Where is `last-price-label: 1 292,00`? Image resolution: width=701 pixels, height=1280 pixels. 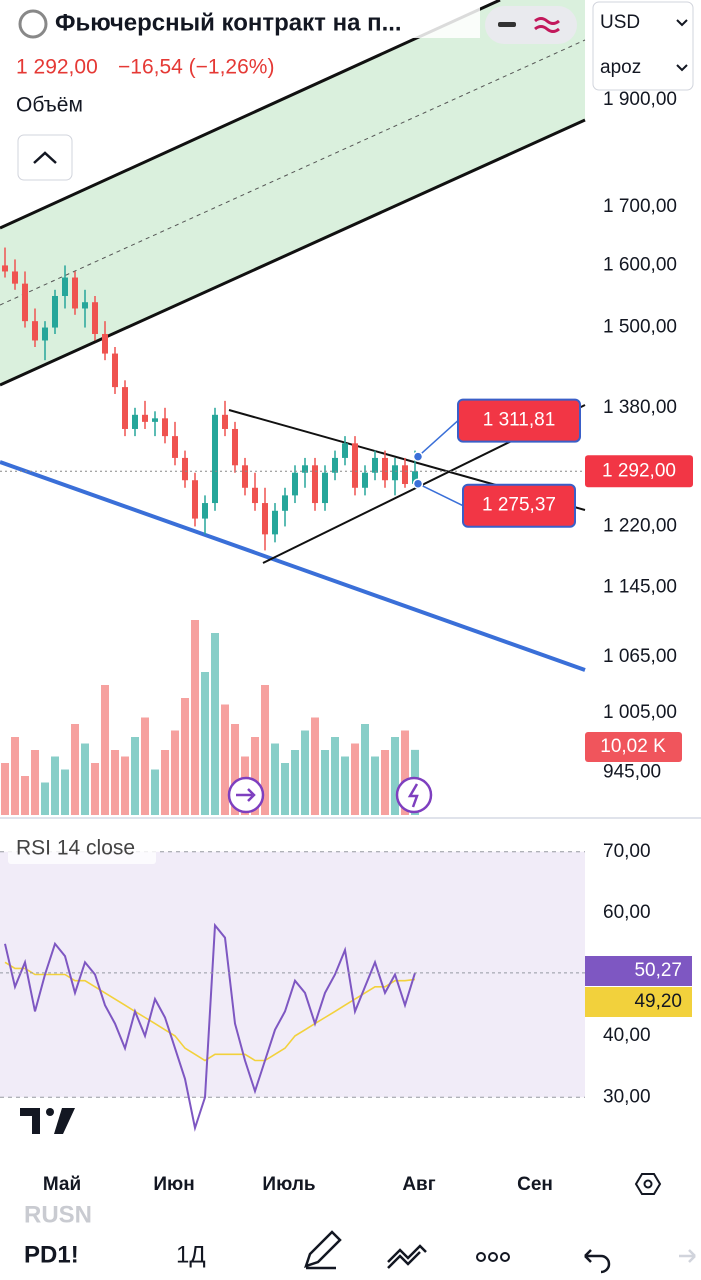 last-price-label: 1 292,00 is located at coordinates (639, 470).